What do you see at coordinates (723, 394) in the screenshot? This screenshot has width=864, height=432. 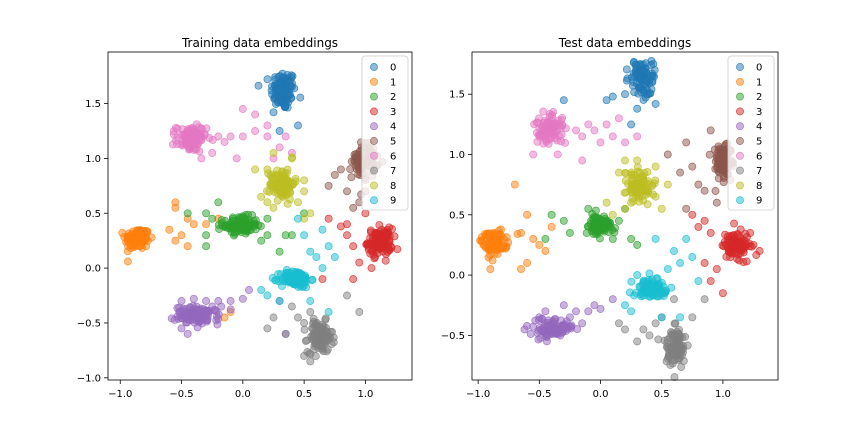 I see `x-tick-label: 1.0` at bounding box center [723, 394].